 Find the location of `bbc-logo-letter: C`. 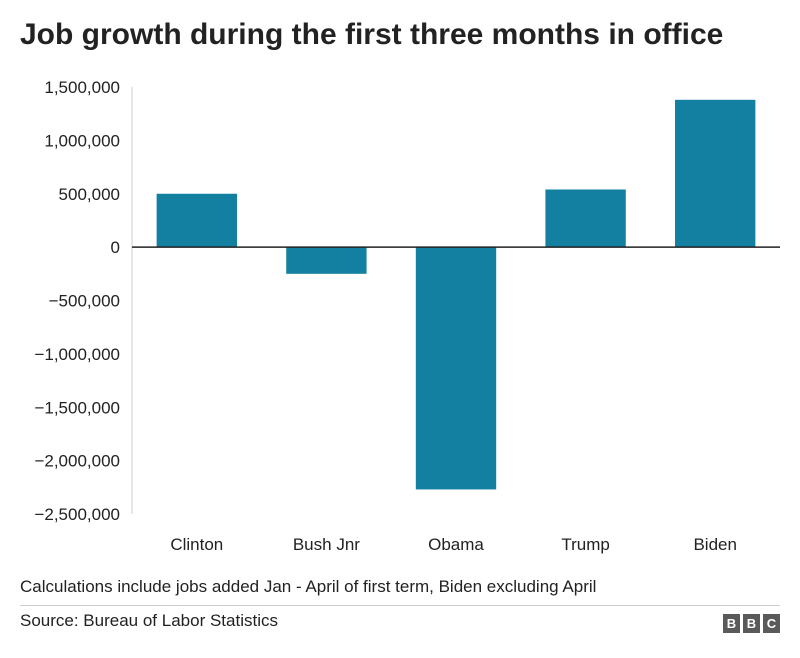

bbc-logo-letter: C is located at coordinates (771, 623).